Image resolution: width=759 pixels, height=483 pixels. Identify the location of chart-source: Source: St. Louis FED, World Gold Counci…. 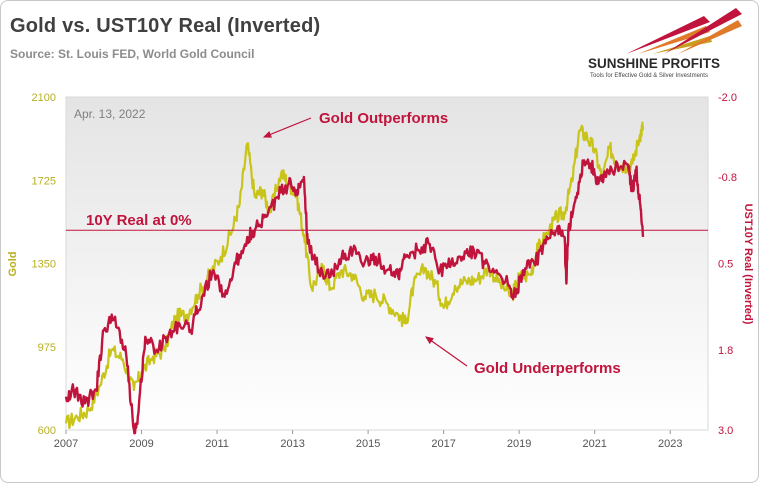
(132, 54).